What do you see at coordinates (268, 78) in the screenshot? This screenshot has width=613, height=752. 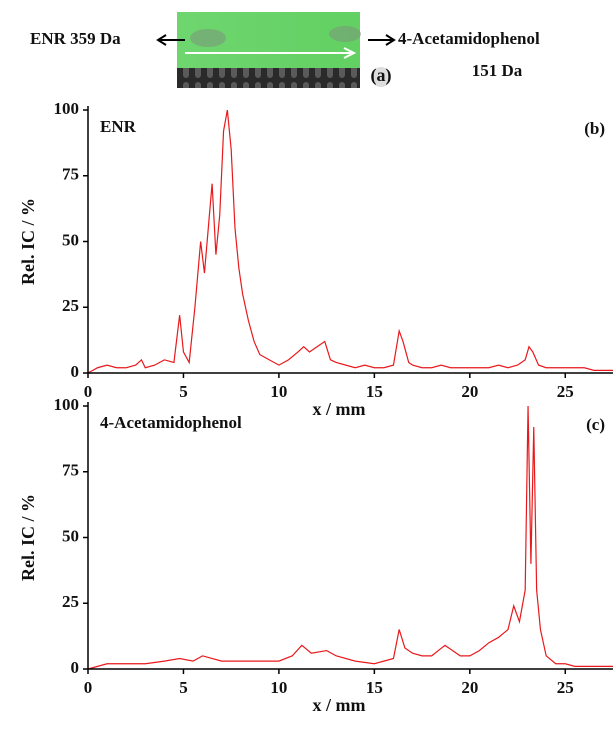 I see `photo-strip` at bounding box center [268, 78].